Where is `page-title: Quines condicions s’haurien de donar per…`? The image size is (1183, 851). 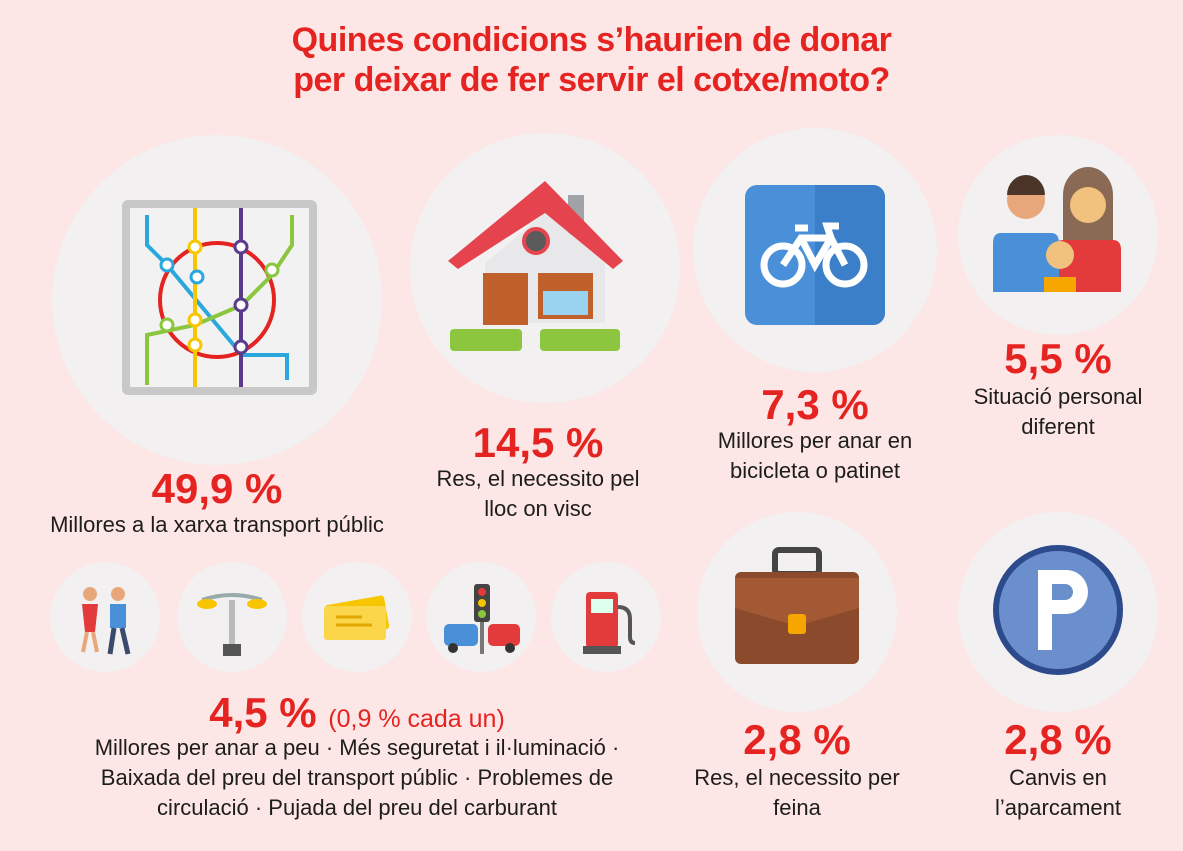 page-title: Quines condicions s’haurien de donar per… is located at coordinates (591, 60).